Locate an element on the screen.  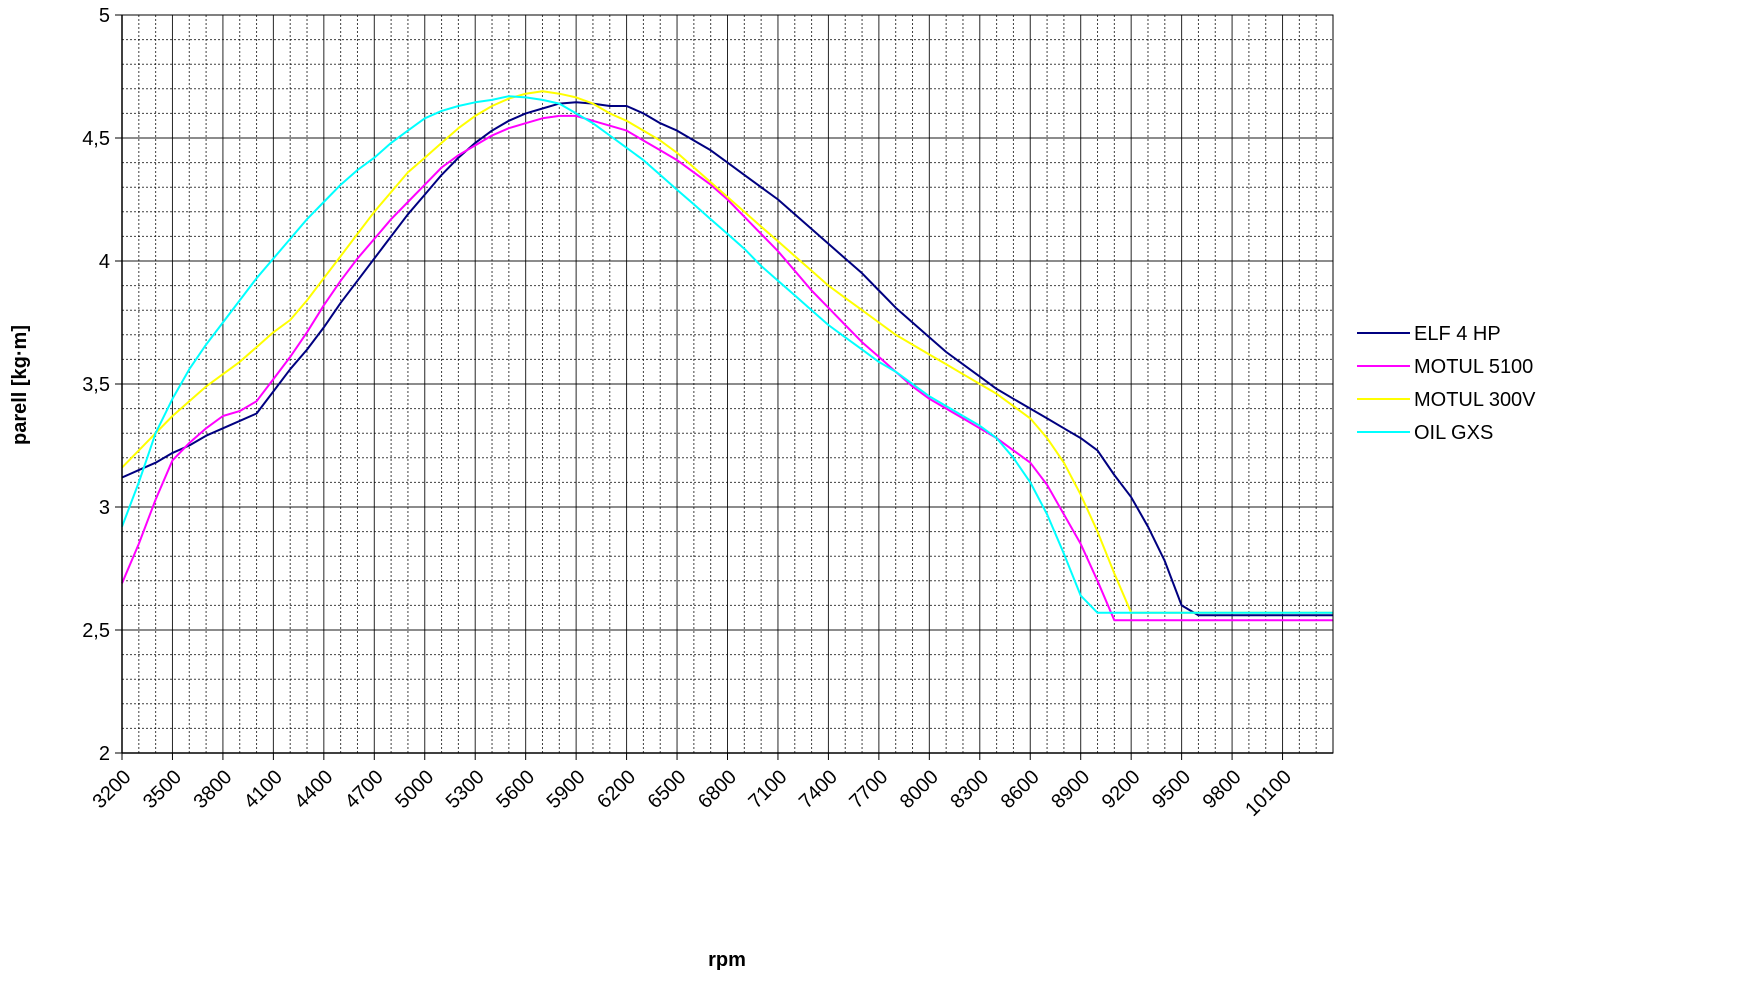
x-tick-label: 3500 is located at coordinates (162, 789).